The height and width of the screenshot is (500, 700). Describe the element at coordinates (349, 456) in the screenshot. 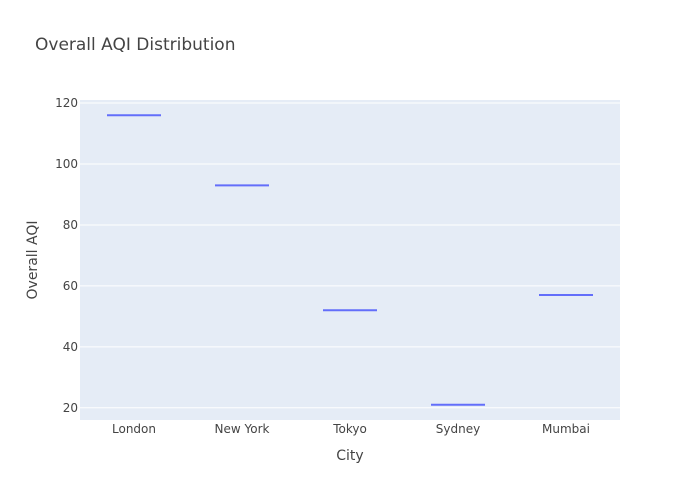

I see `x-axis-title: City` at that location.